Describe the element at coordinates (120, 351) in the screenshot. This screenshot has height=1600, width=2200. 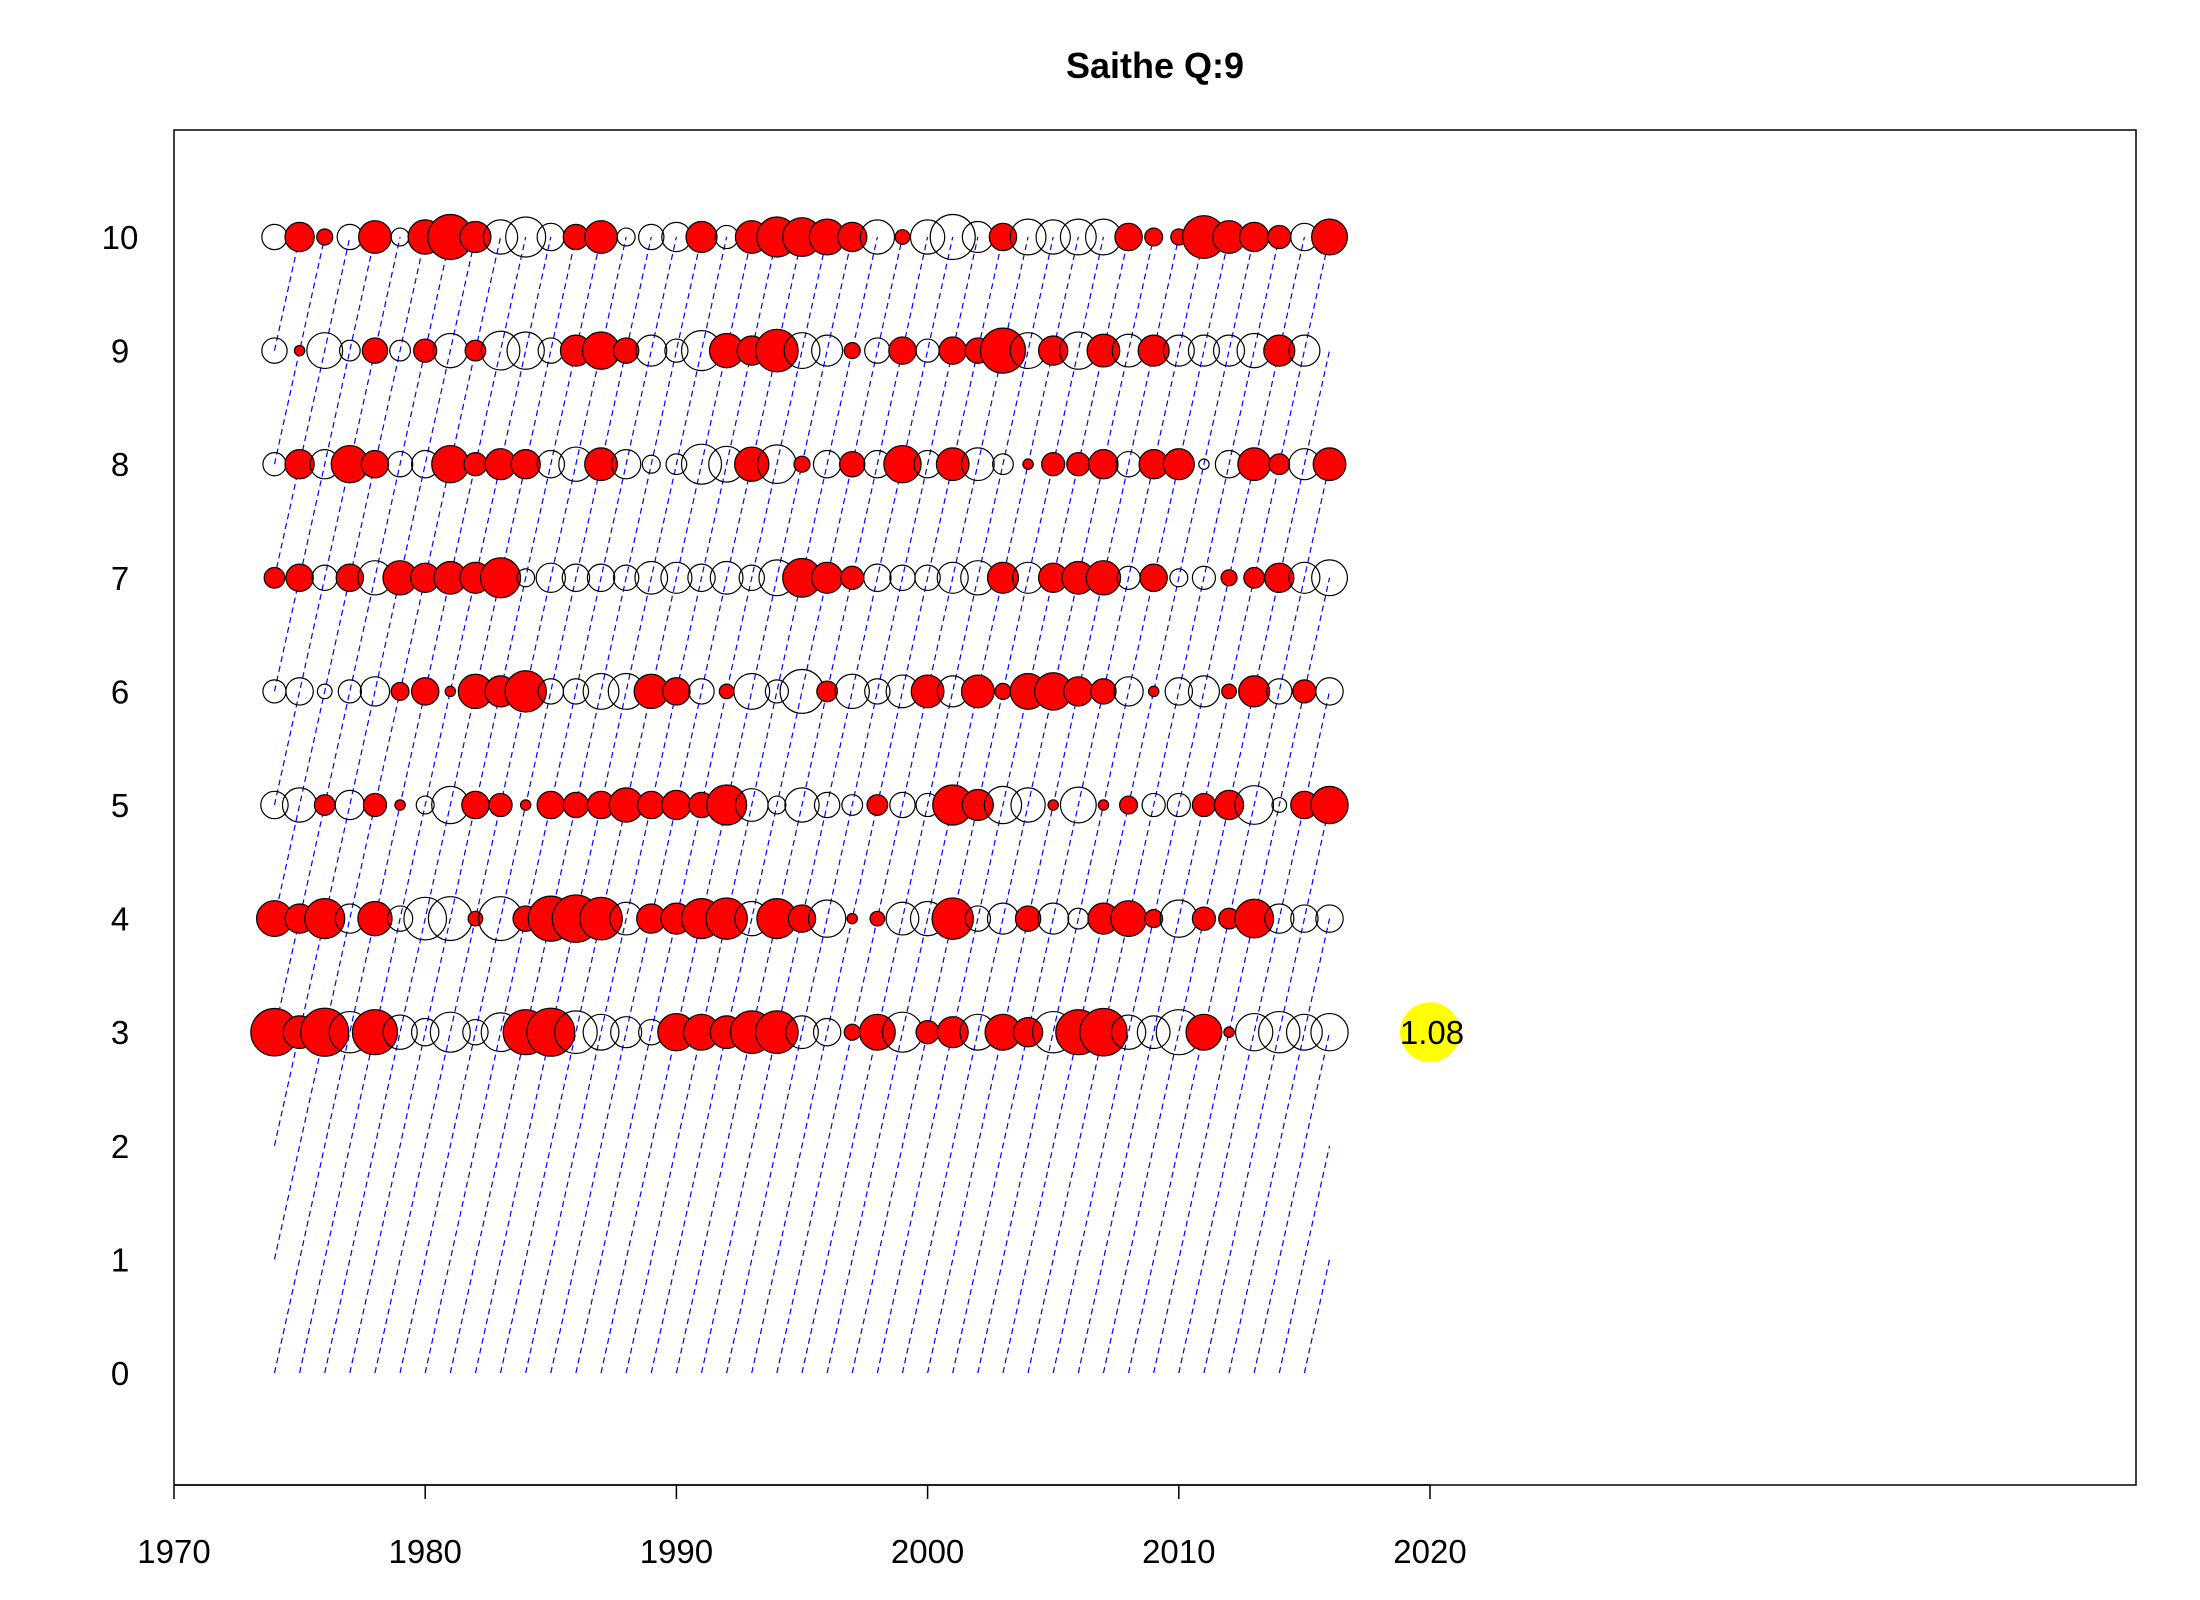
I see `y-tick-label: 9` at that location.